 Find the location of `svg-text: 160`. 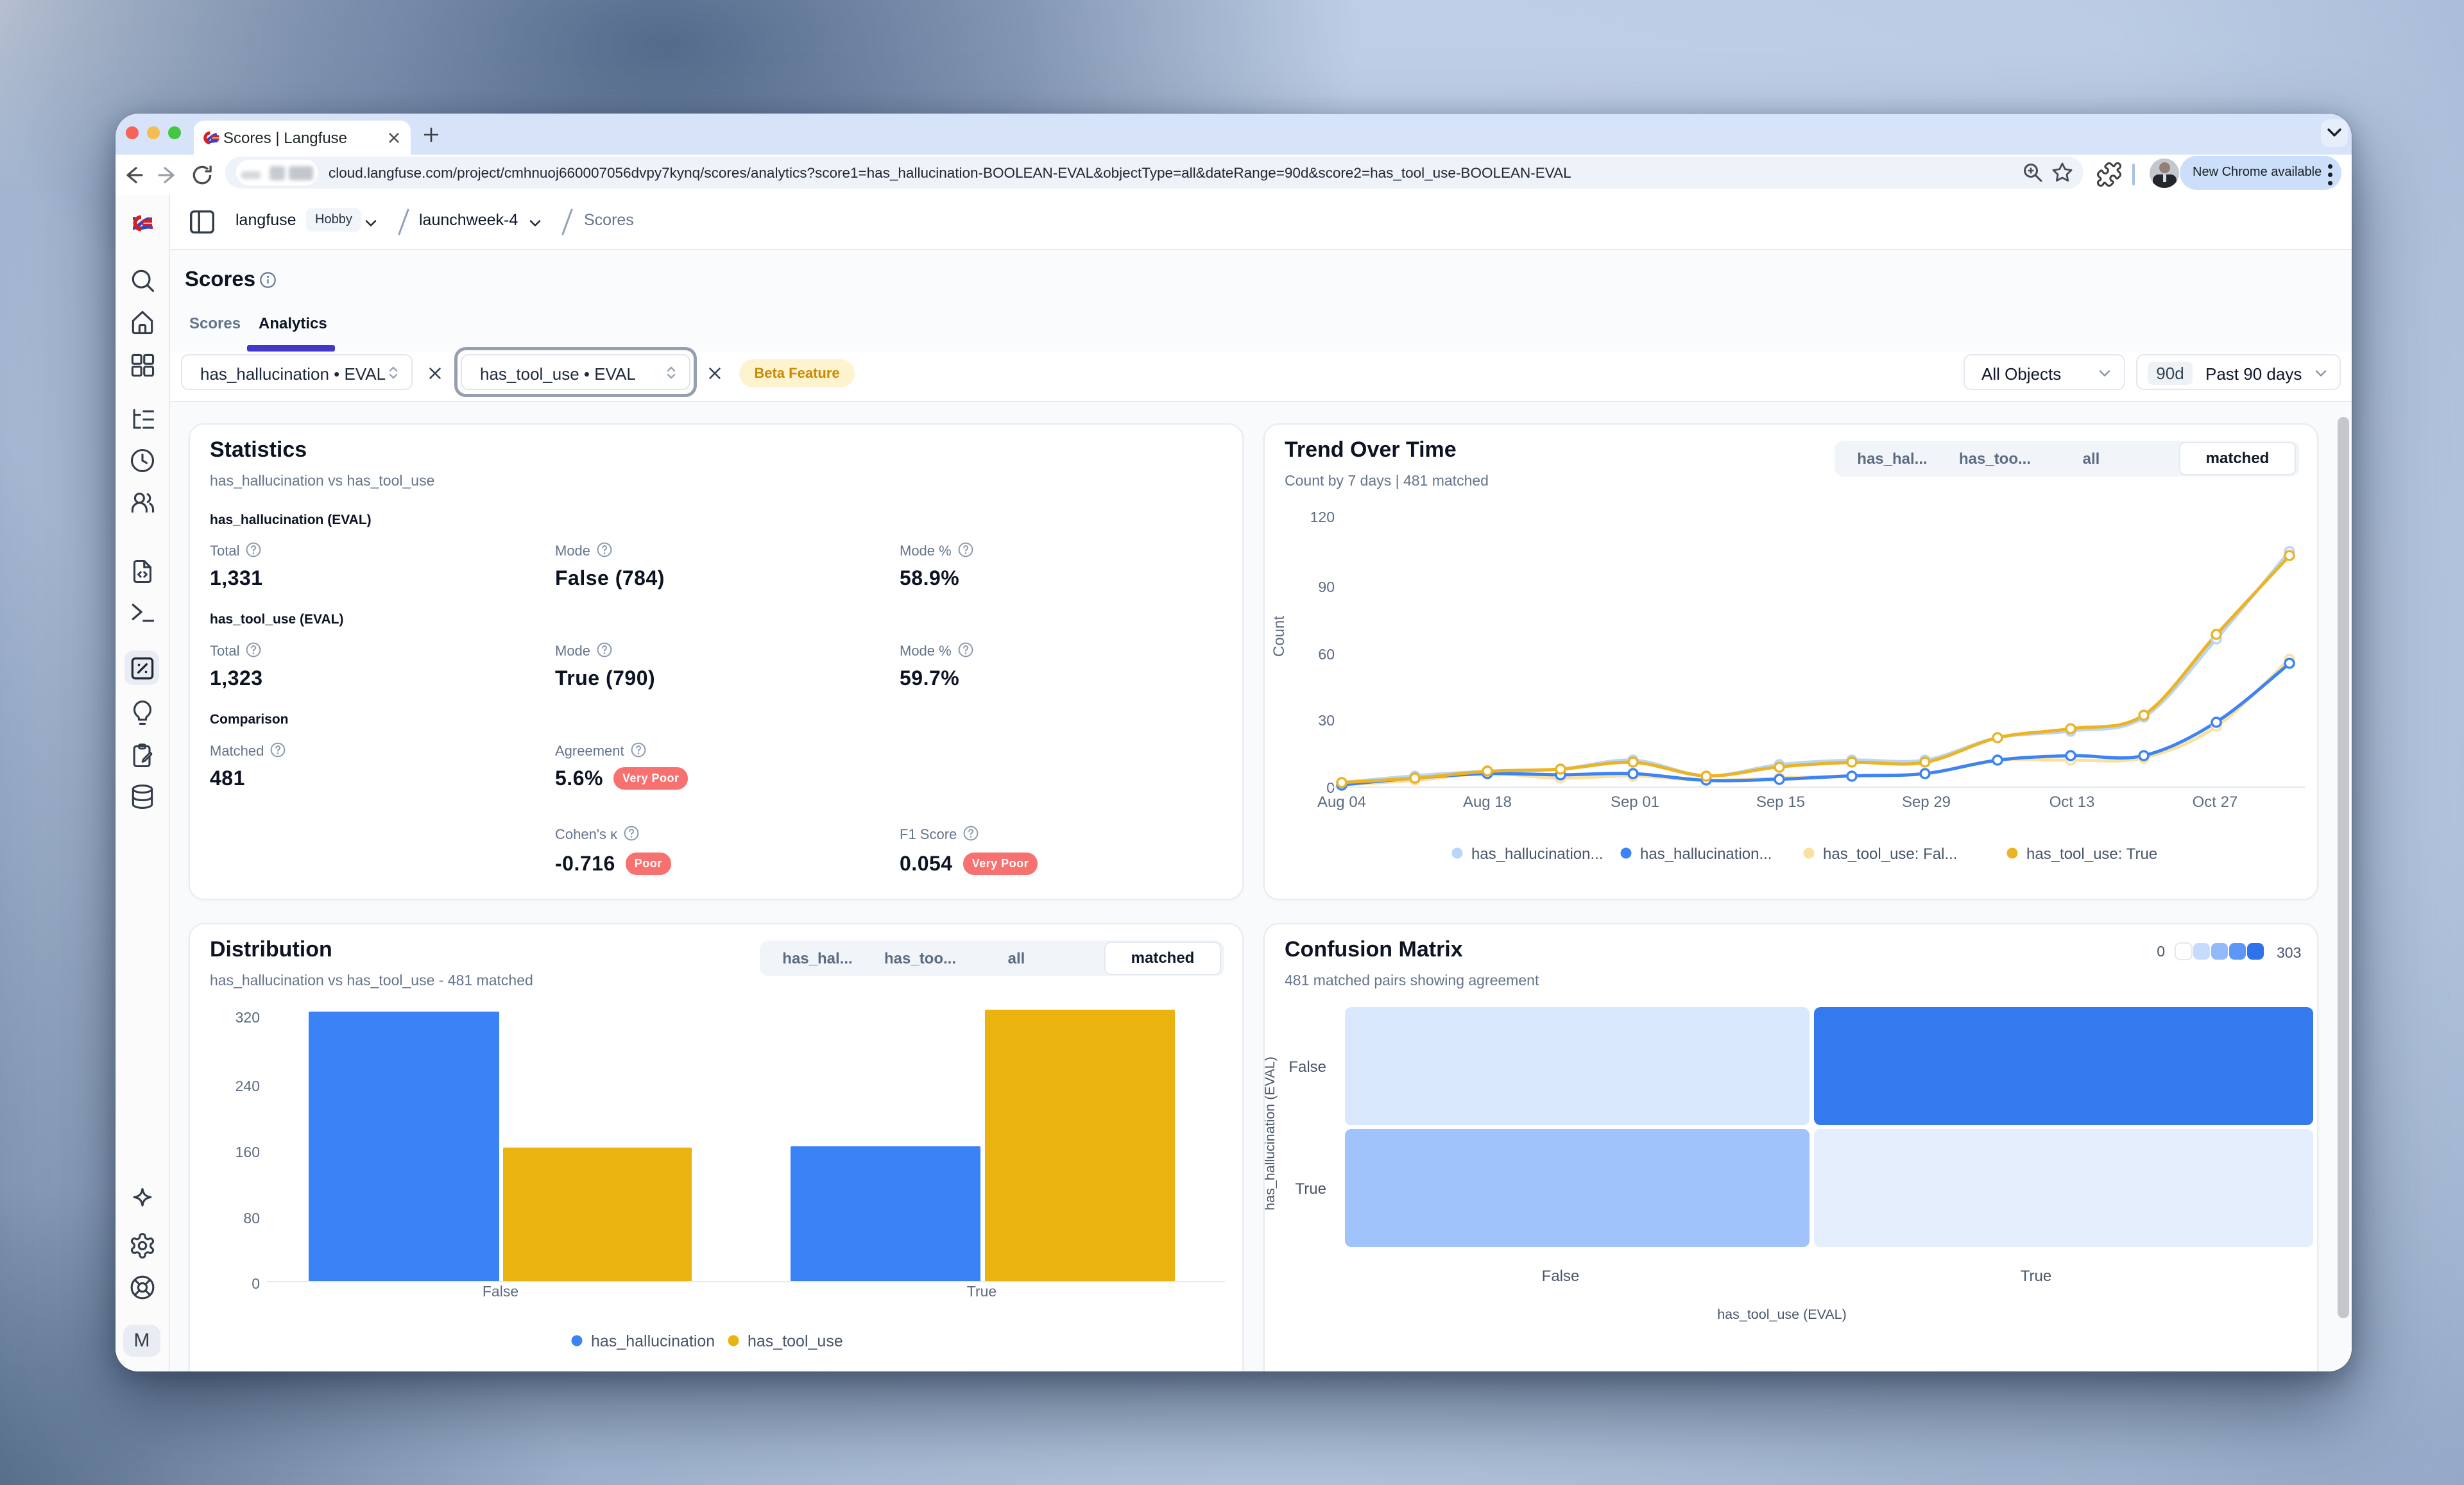

svg-text: 160 is located at coordinates (248, 1152).